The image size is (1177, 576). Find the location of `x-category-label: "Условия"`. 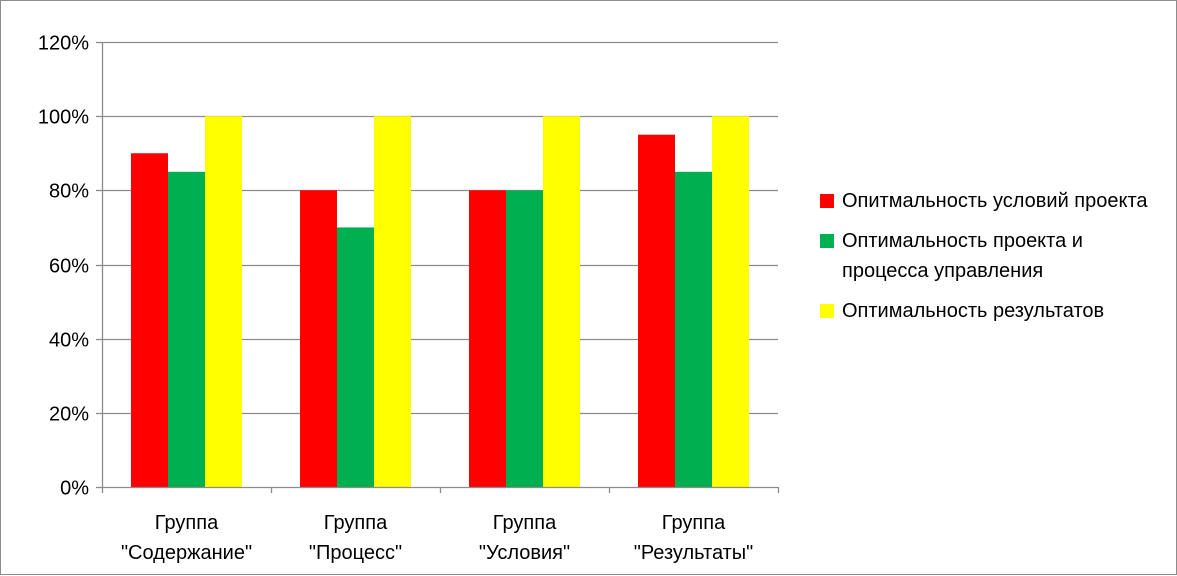

x-category-label: "Условия" is located at coordinates (524, 553).